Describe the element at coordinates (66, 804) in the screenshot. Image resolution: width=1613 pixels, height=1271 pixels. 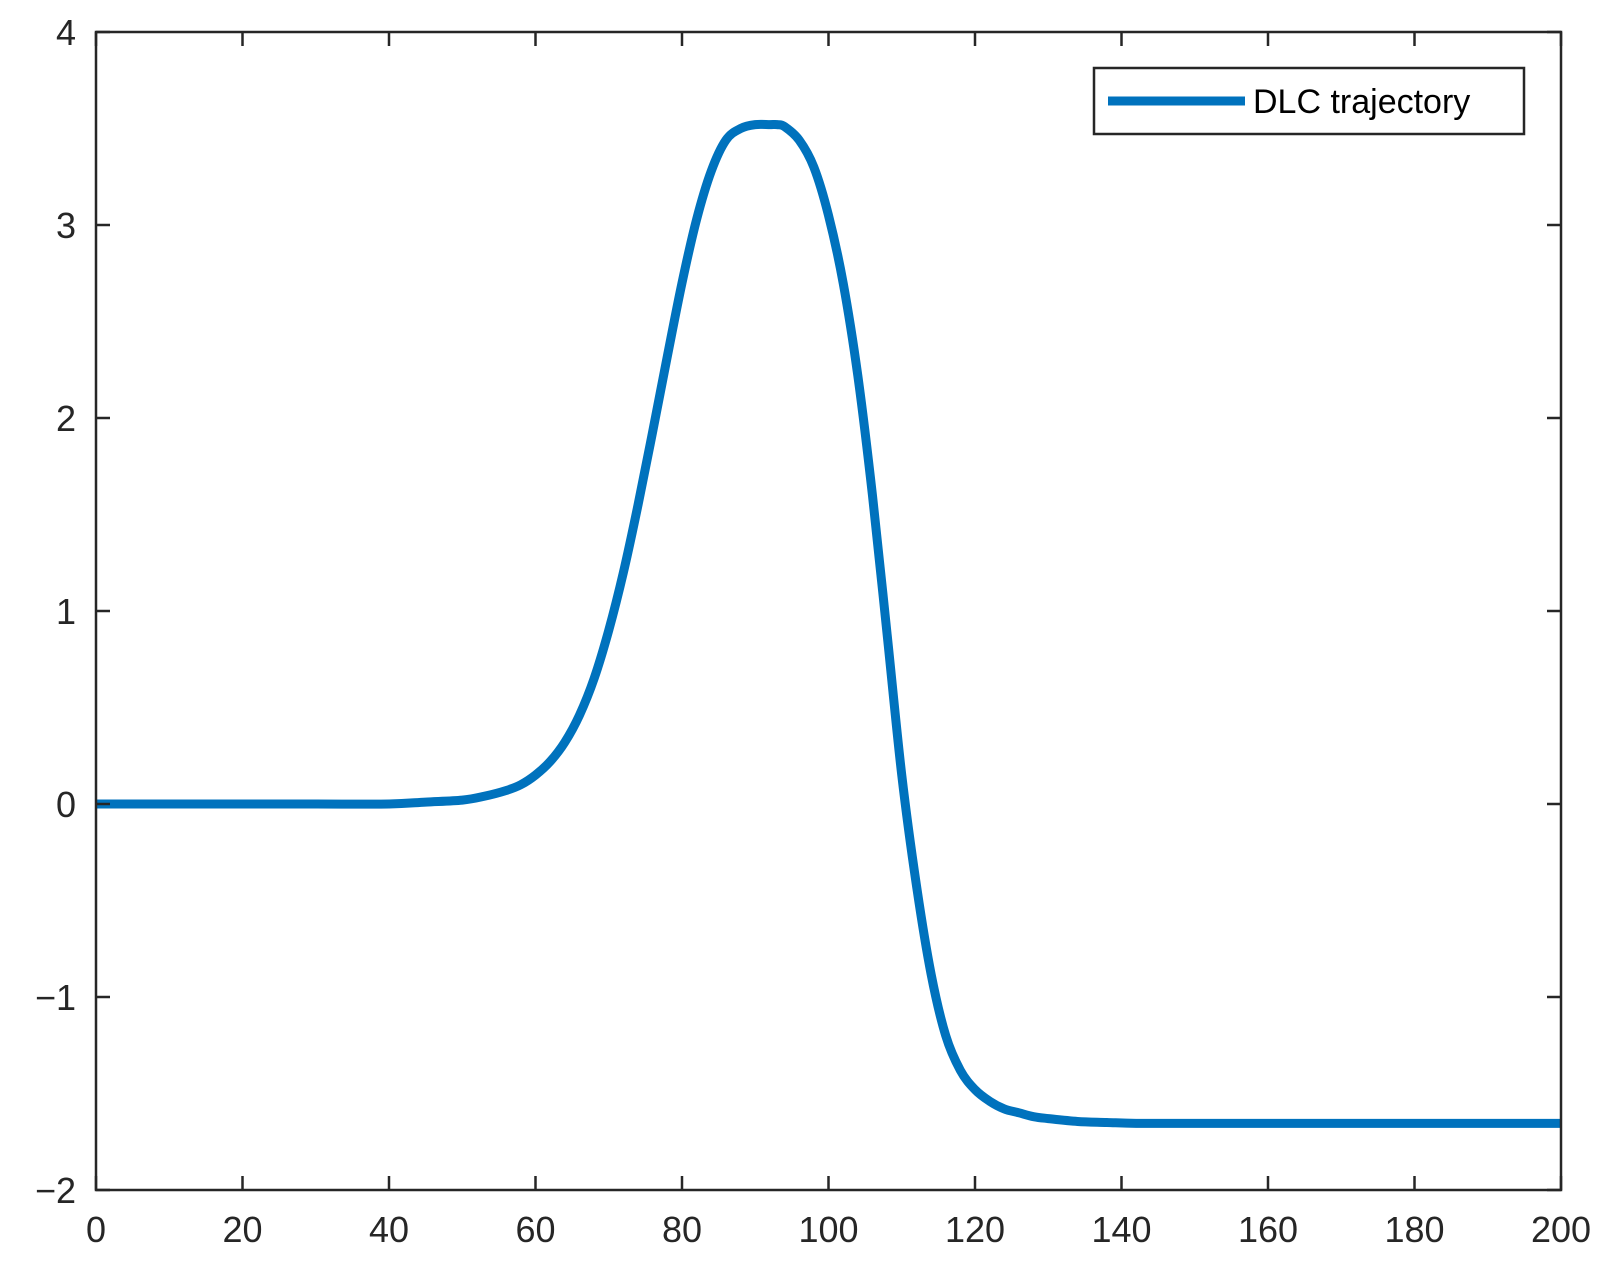
I see `y-tick-label: 0` at that location.